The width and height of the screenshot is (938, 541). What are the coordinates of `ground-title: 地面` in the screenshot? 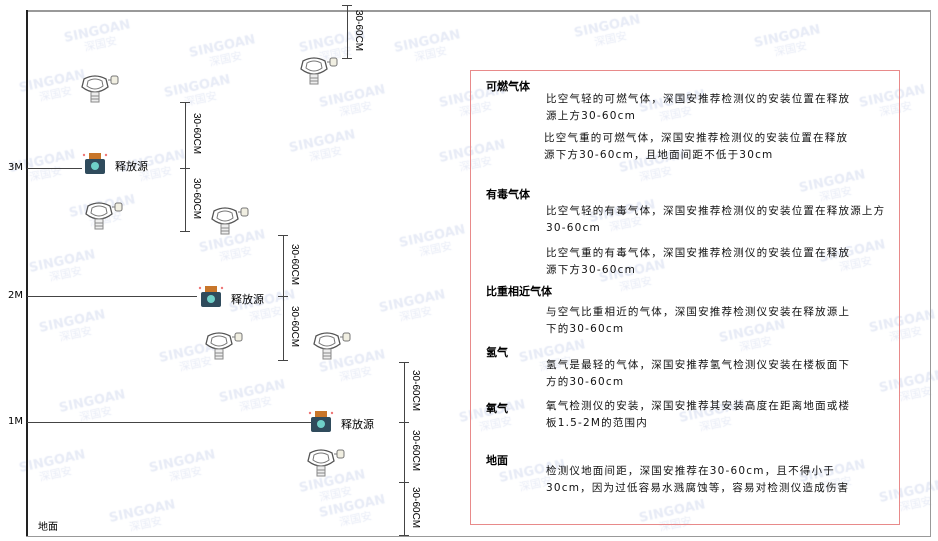 It's located at (497, 460).